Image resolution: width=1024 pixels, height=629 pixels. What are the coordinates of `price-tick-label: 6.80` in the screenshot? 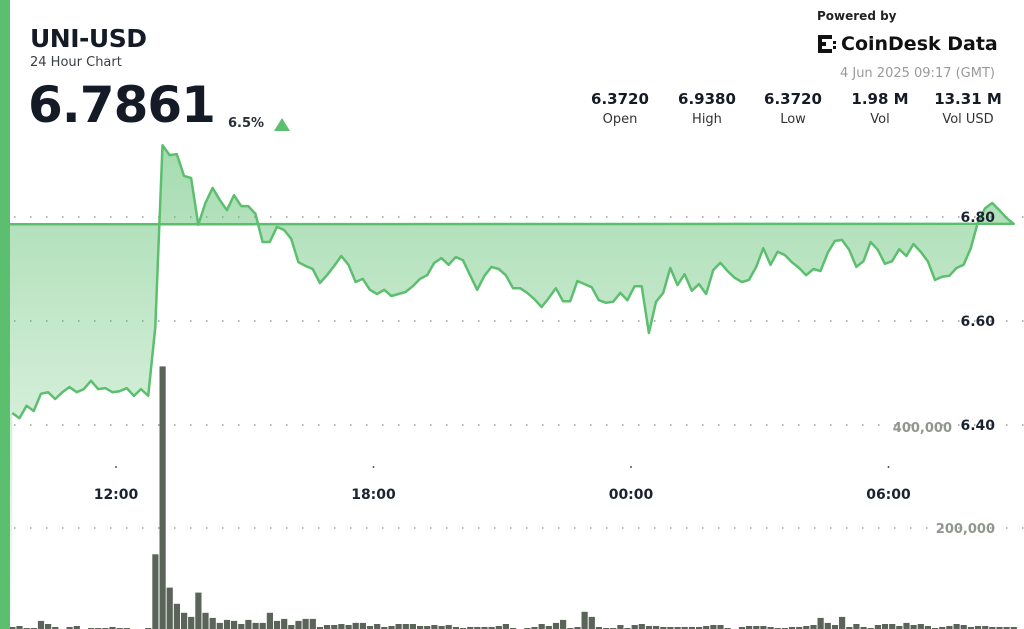 It's located at (977, 218).